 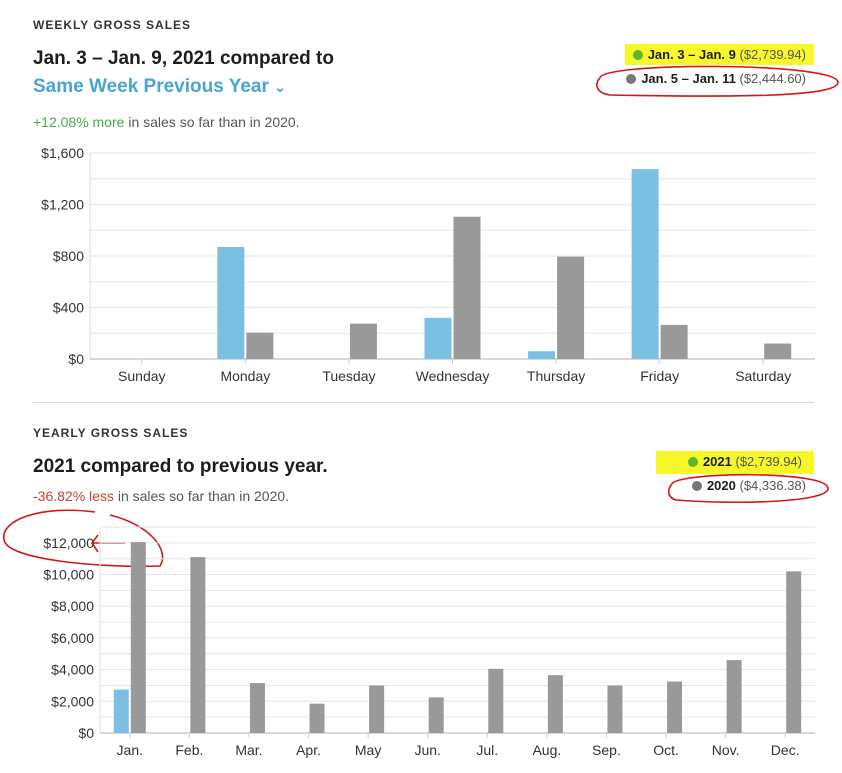 I want to click on weekly-delta-value: +12.08% more, so click(x=79, y=122).